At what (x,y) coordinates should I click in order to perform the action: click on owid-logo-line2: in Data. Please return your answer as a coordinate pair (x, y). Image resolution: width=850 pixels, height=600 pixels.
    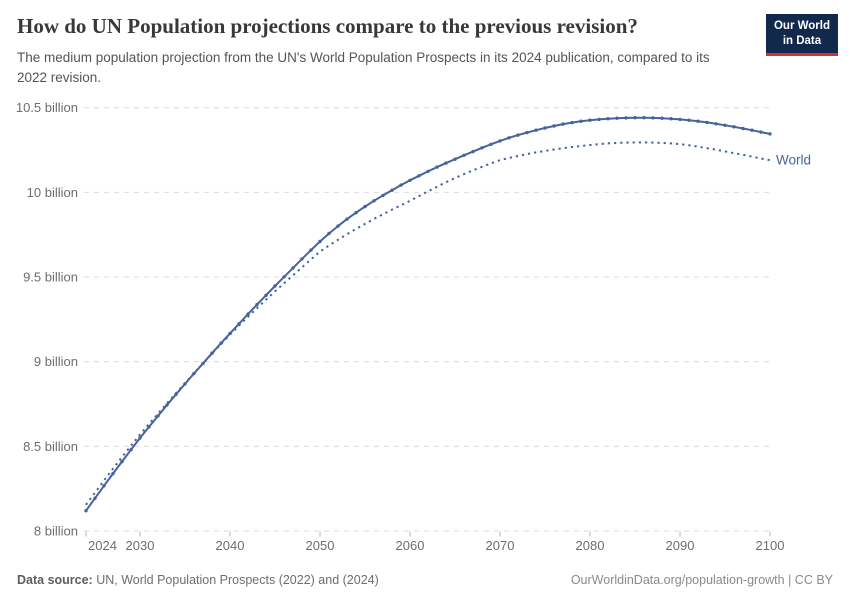
    Looking at the image, I should click on (802, 40).